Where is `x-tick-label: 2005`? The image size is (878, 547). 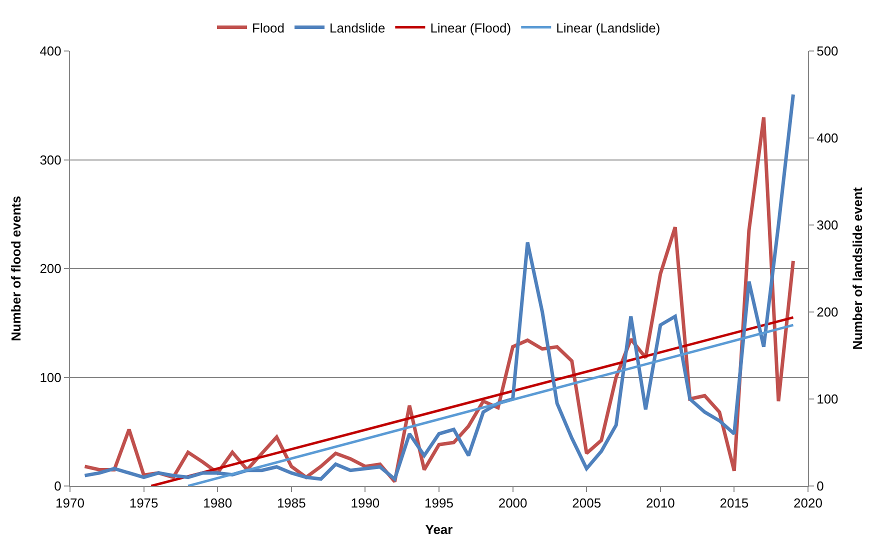
x-tick-label: 2005 is located at coordinates (587, 503).